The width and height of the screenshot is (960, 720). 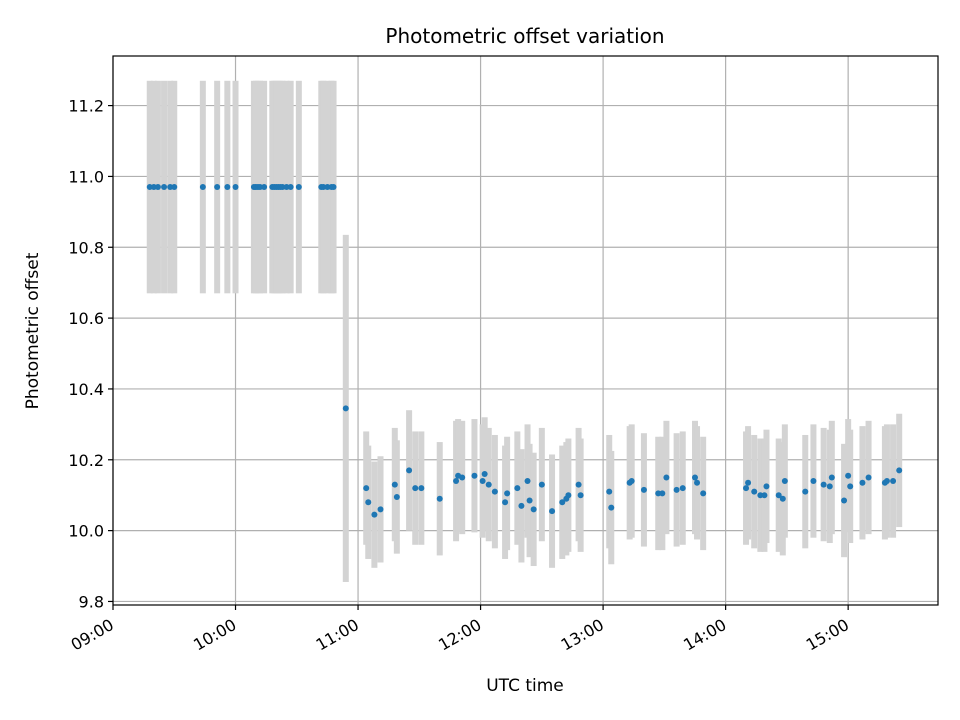 I want to click on y-tick-label: 9.8, so click(x=91, y=601).